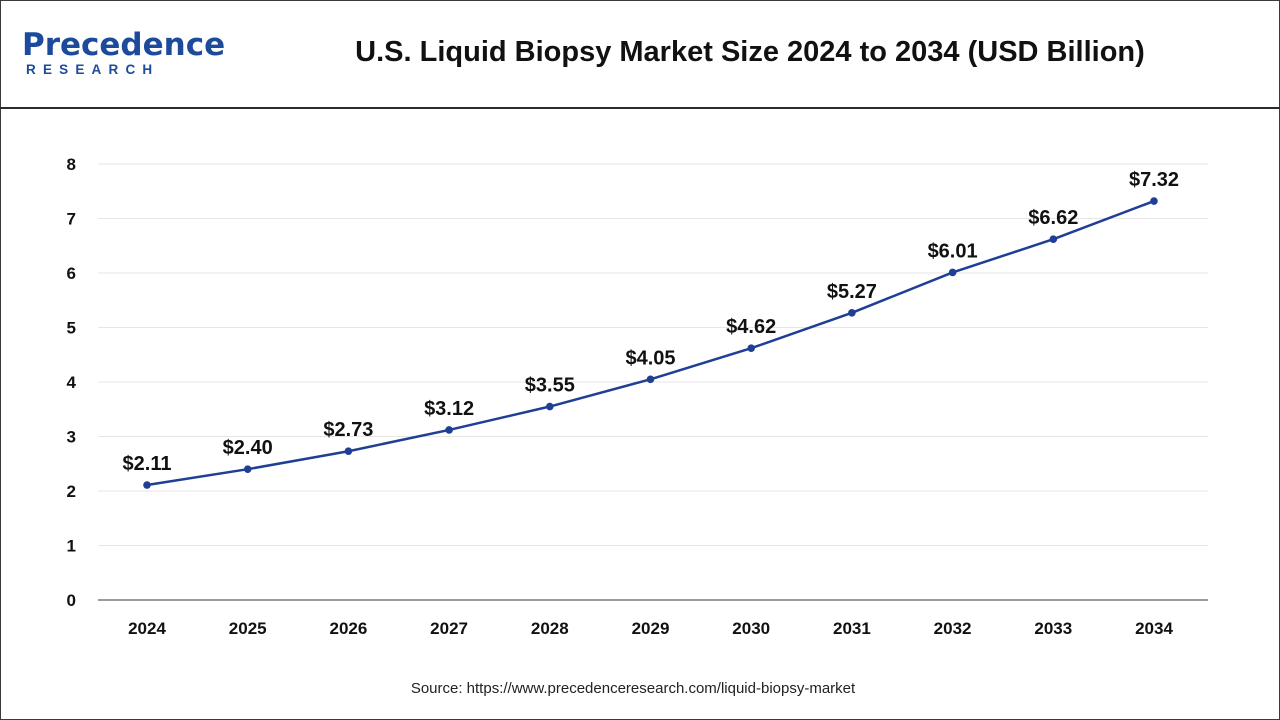 The height and width of the screenshot is (720, 1280). What do you see at coordinates (71, 328) in the screenshot?
I see `y-tick-label: 5` at bounding box center [71, 328].